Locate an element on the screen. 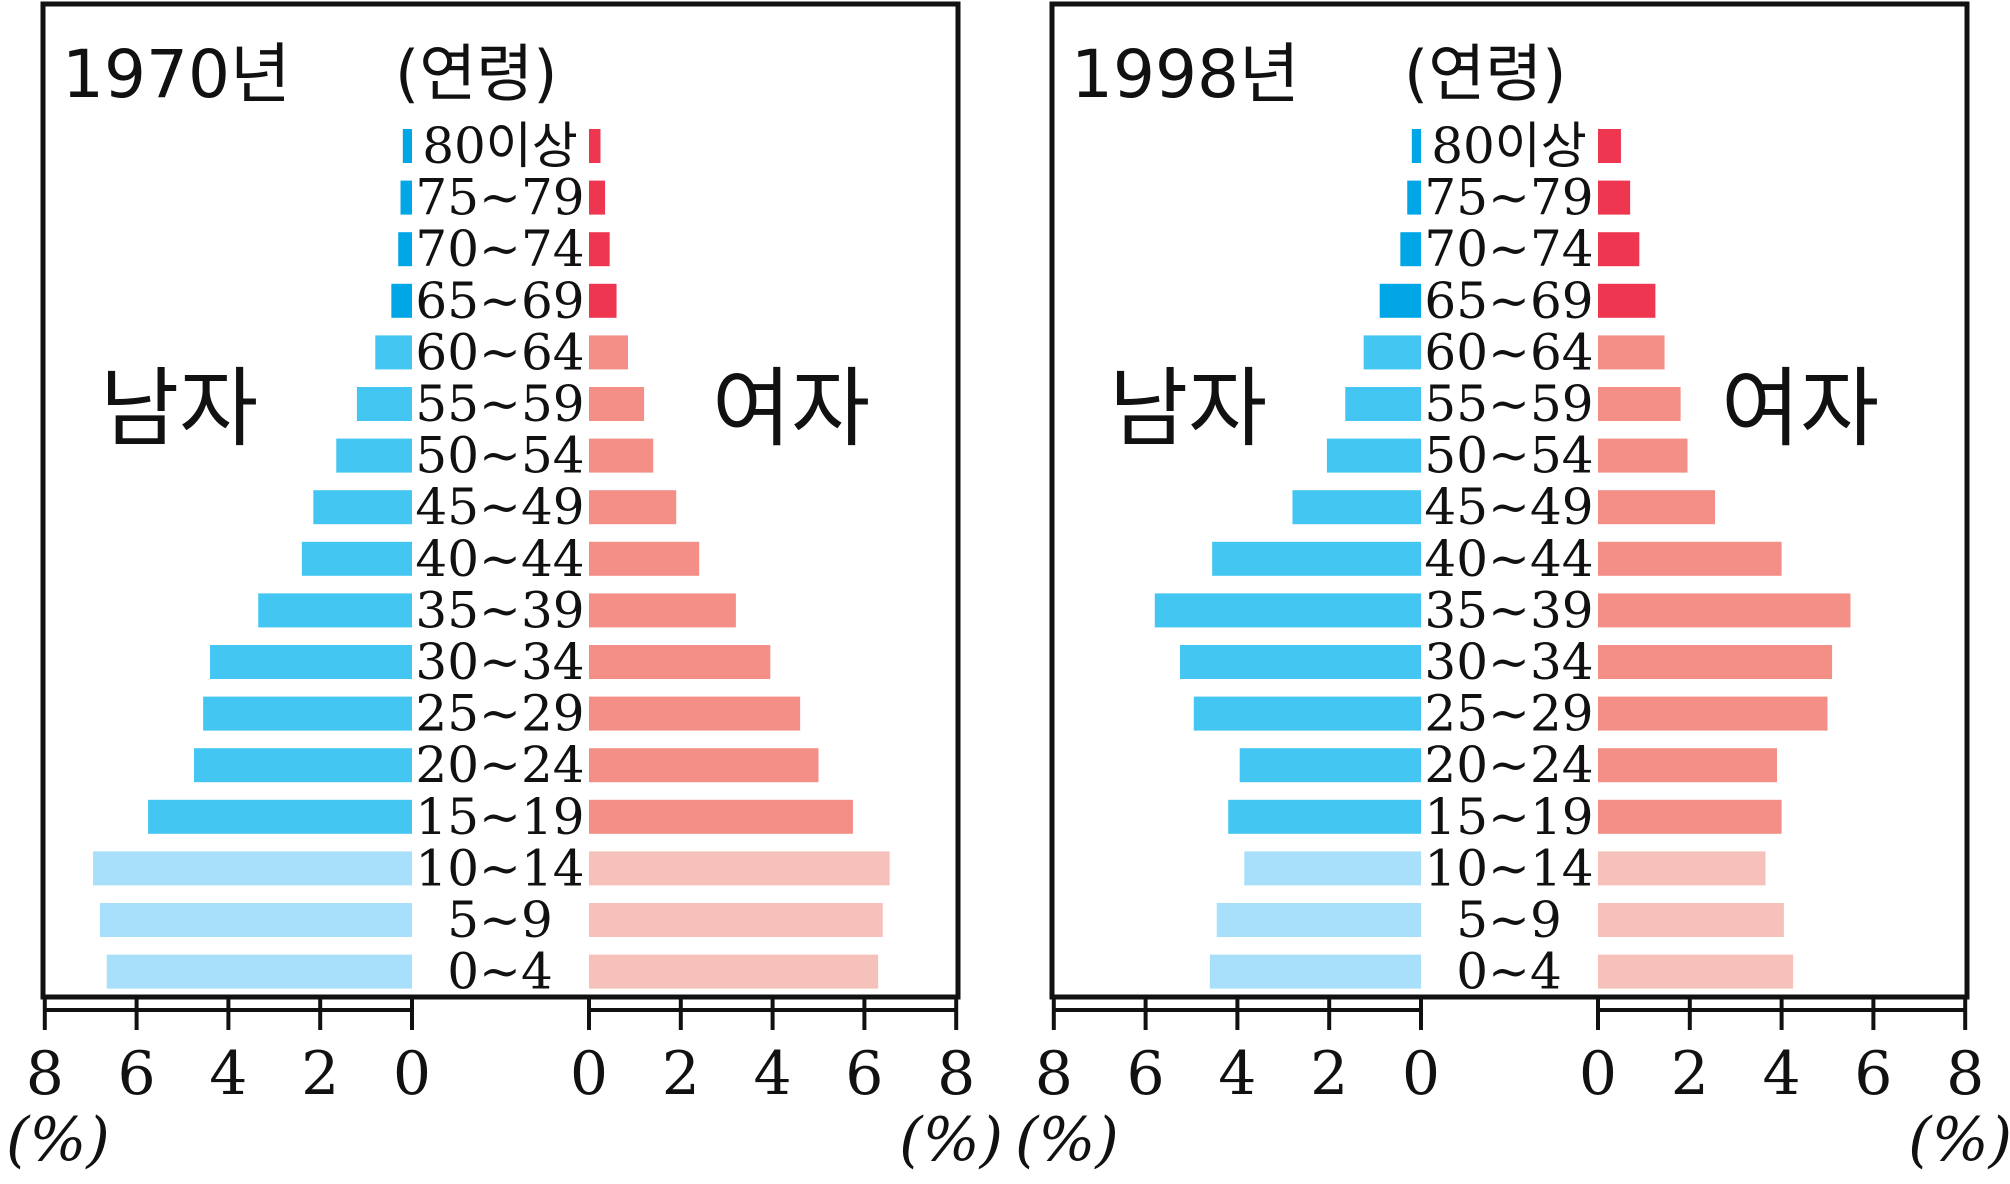 The height and width of the screenshot is (1184, 2010). age-label-4: 60~64 is located at coordinates (499, 352).